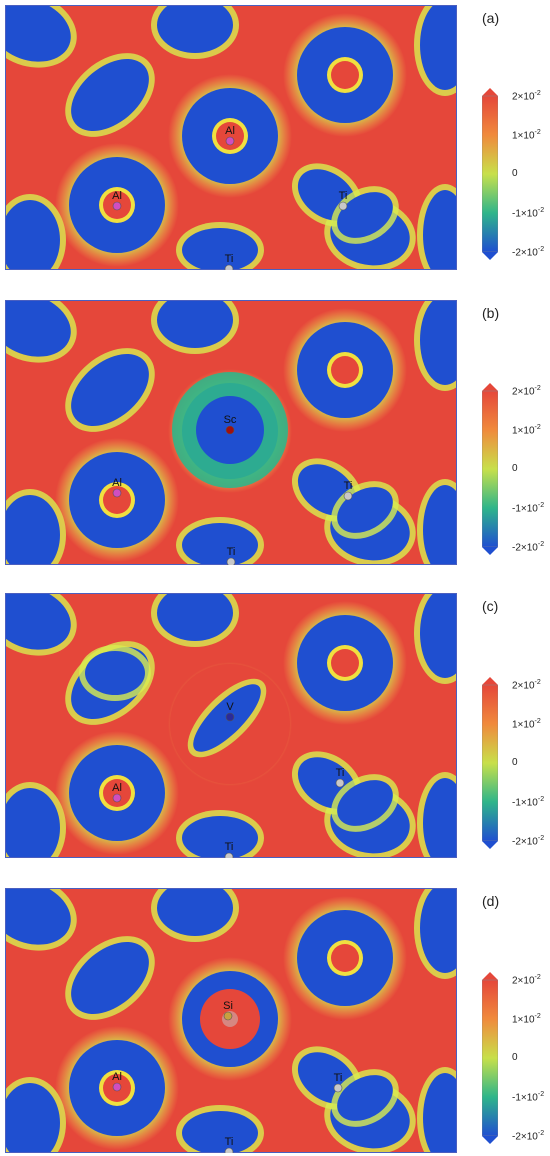  What do you see at coordinates (491, 901) in the screenshot?
I see `panel-label: (d)` at bounding box center [491, 901].